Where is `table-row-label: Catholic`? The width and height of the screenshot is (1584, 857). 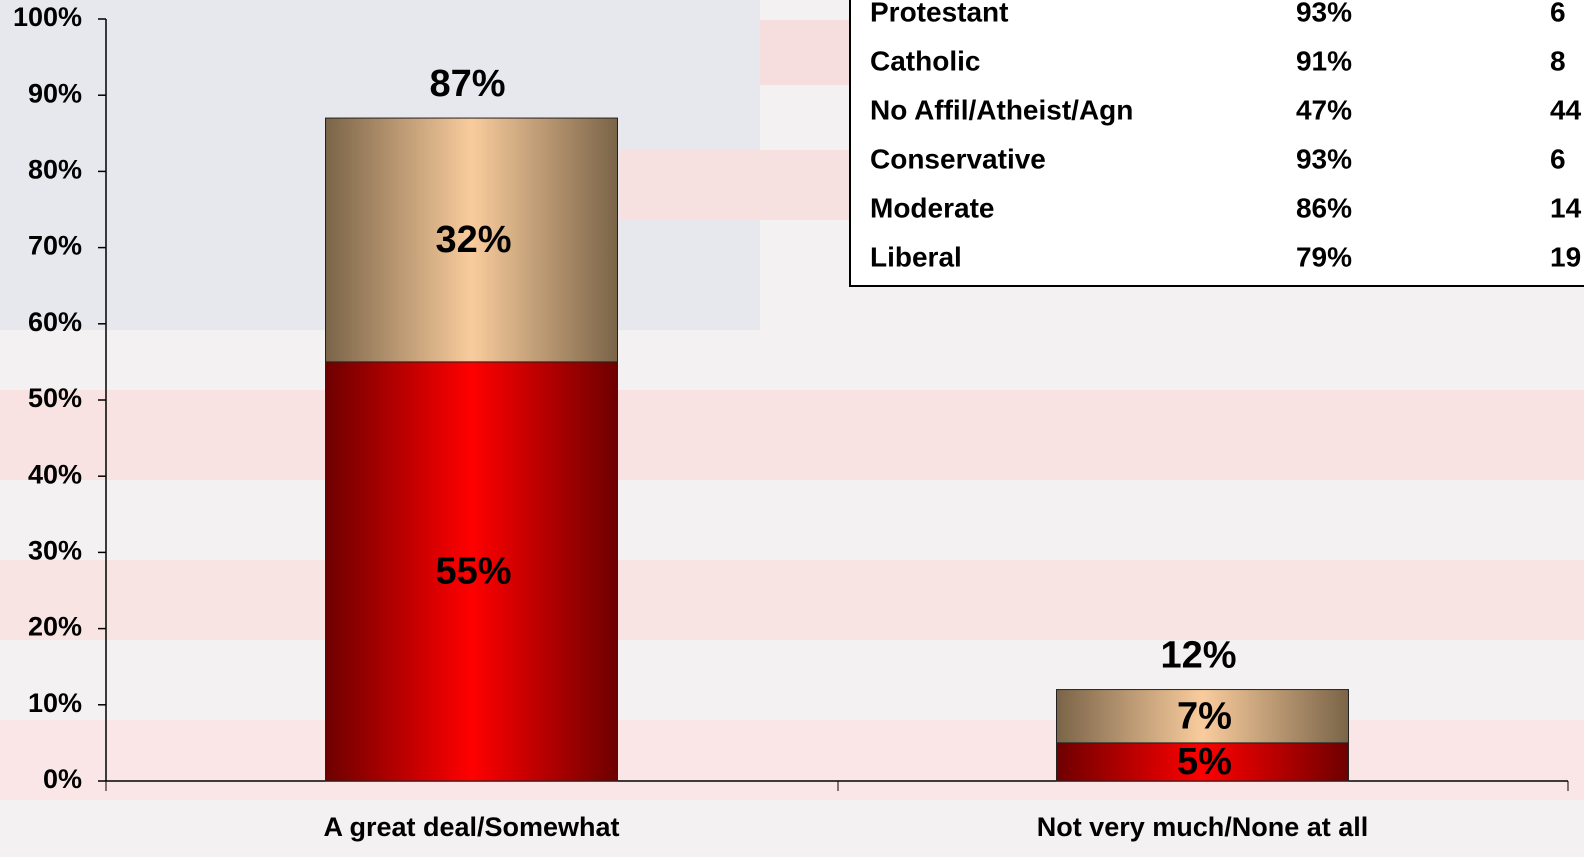 table-row-label: Catholic is located at coordinates (925, 60).